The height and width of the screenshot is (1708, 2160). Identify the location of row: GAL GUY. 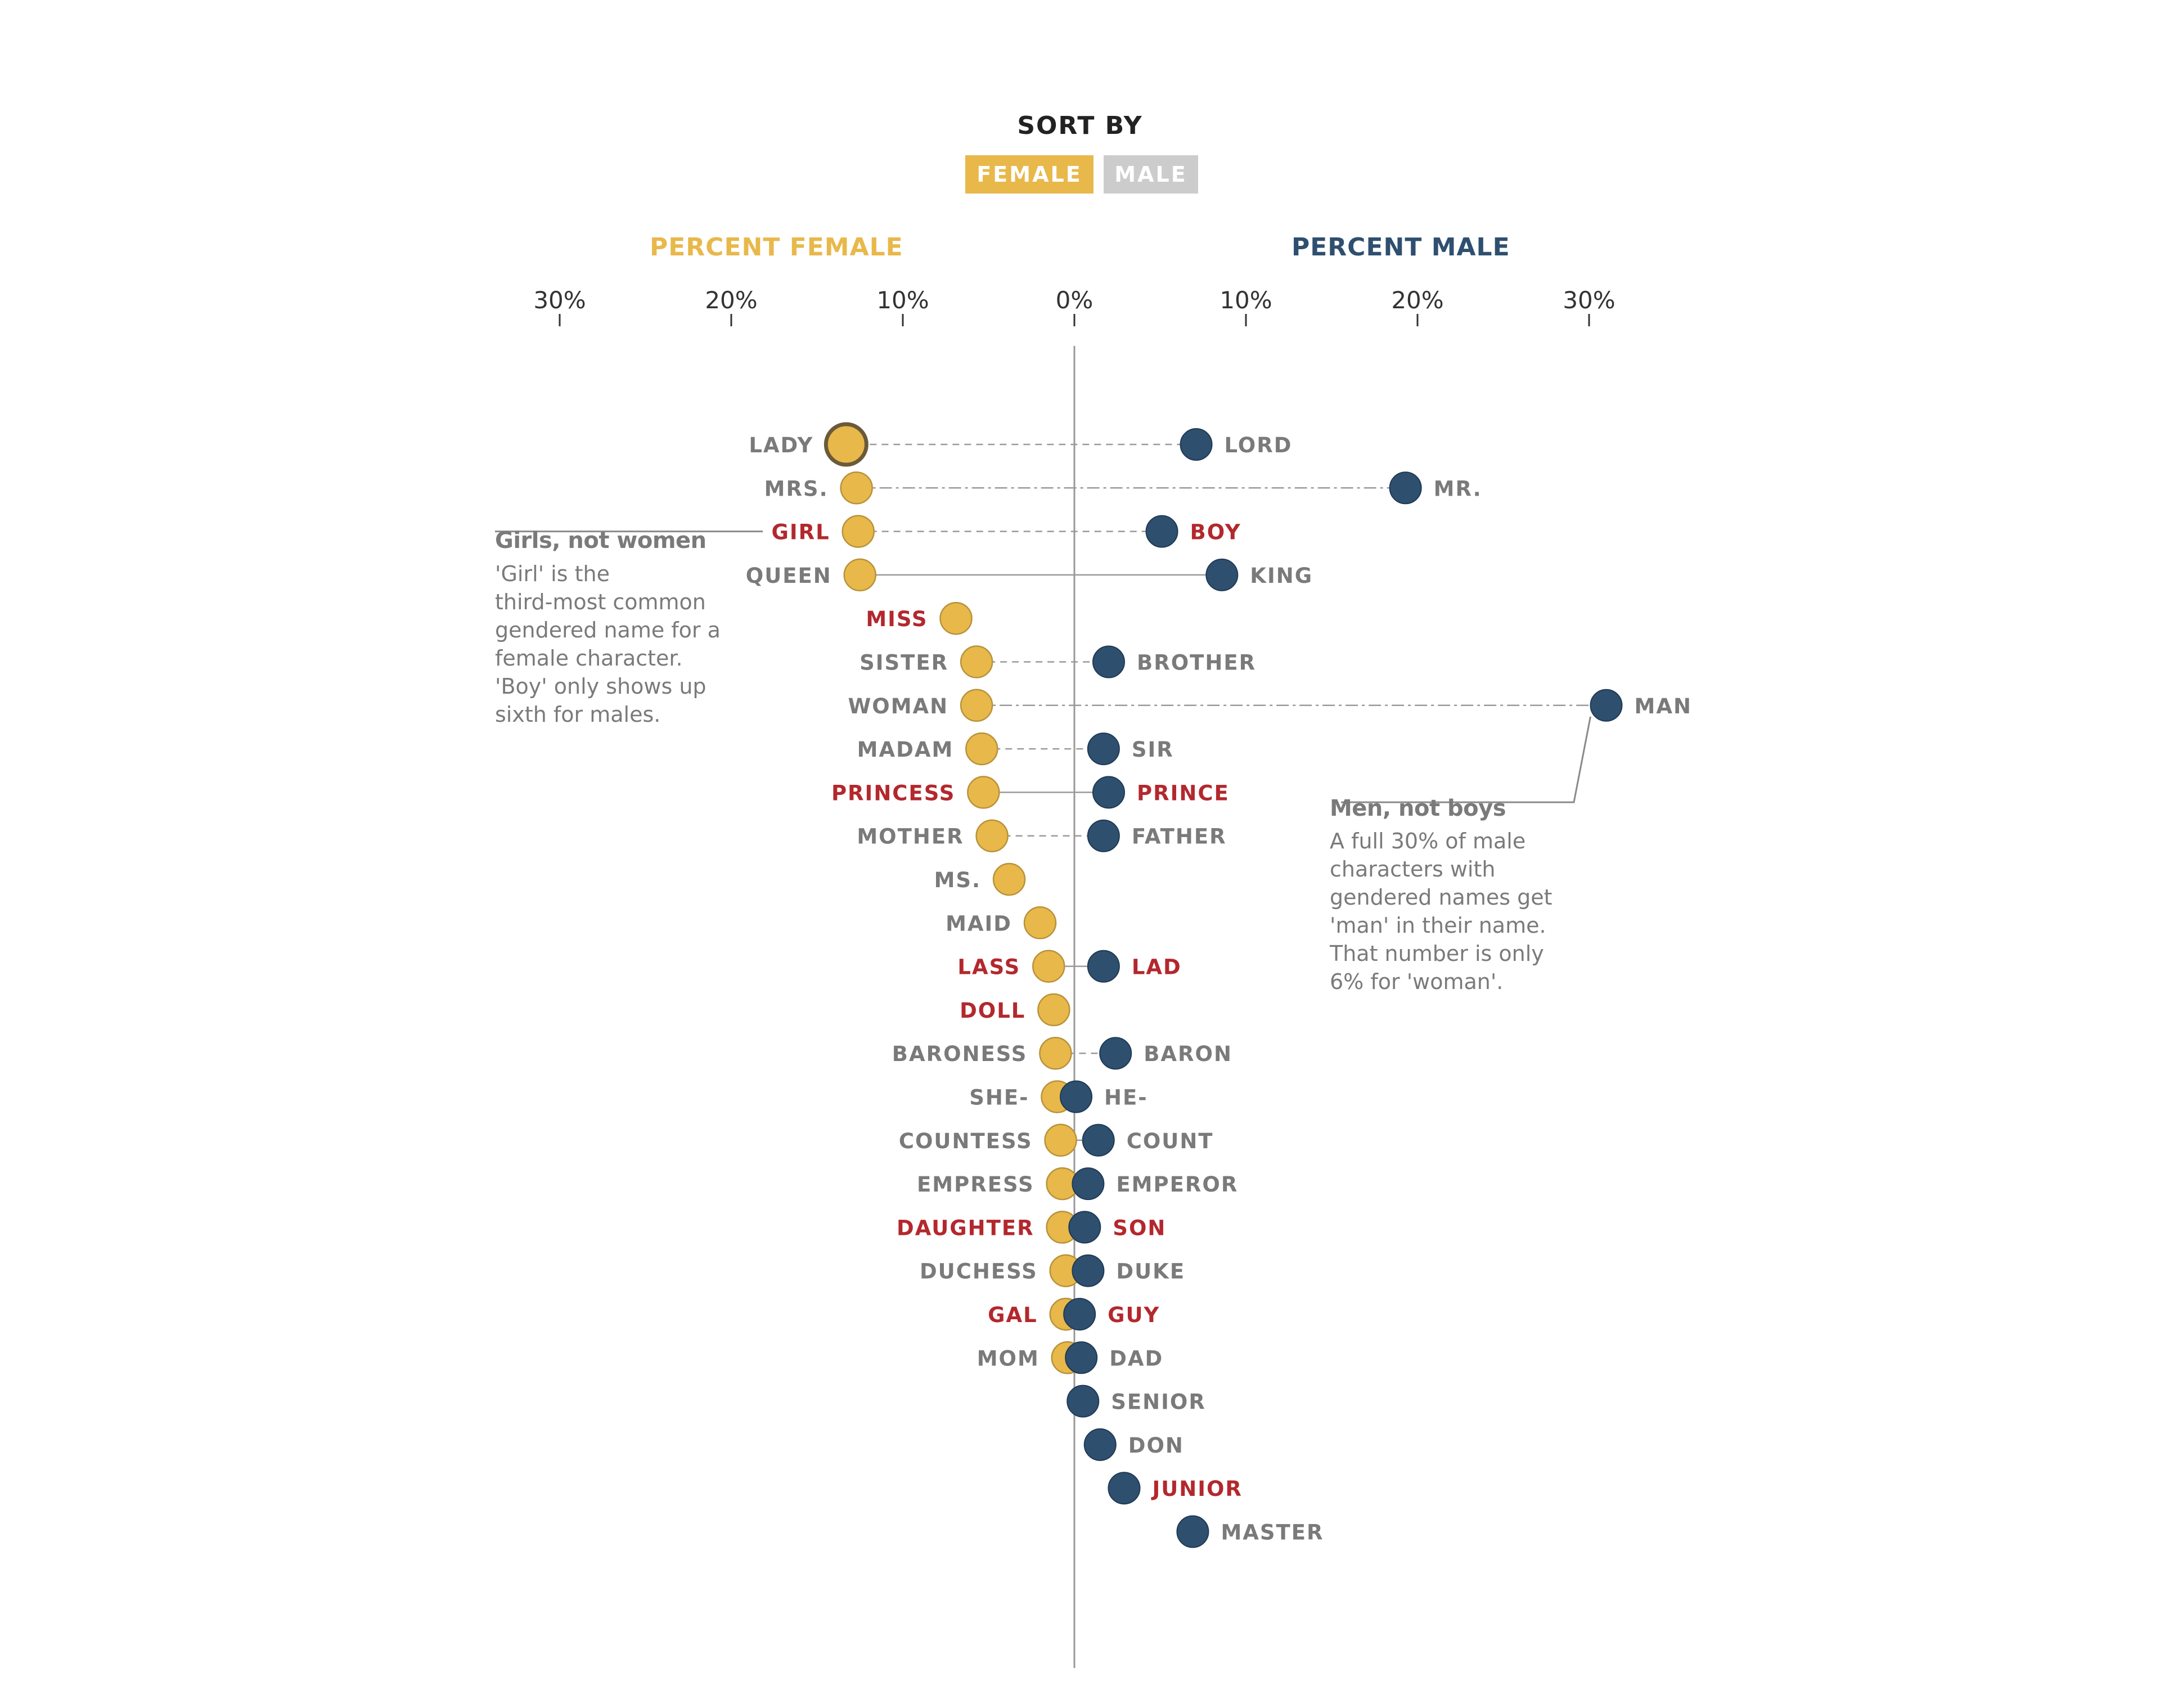
(1074, 1314).